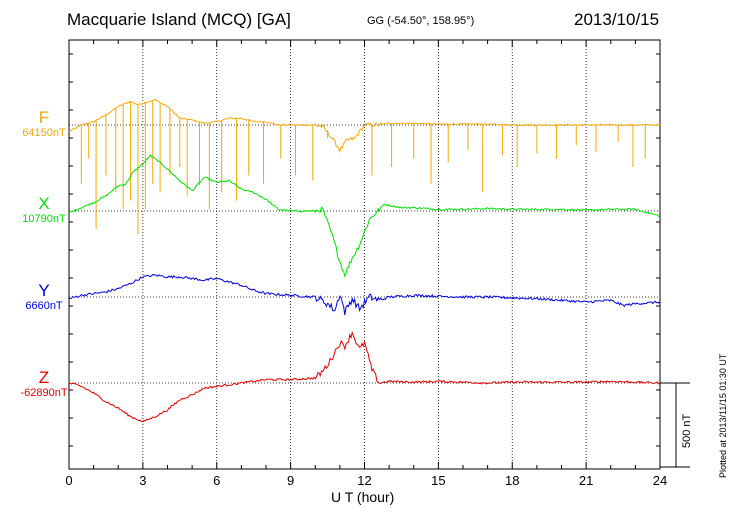 The height and width of the screenshot is (520, 730). I want to click on component-letter: Z, so click(44, 377).